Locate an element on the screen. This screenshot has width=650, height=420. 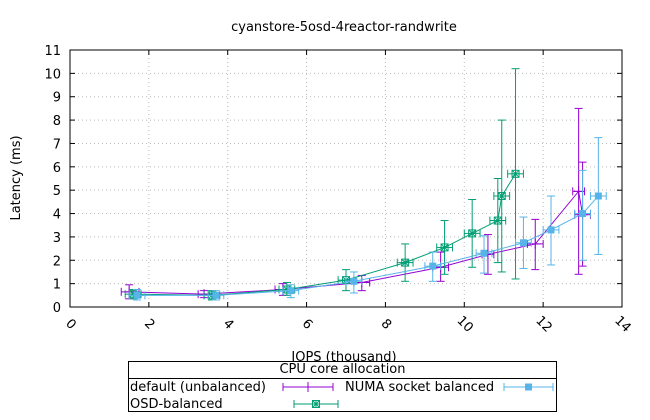
x-tick-label: 6 is located at coordinates (307, 324).